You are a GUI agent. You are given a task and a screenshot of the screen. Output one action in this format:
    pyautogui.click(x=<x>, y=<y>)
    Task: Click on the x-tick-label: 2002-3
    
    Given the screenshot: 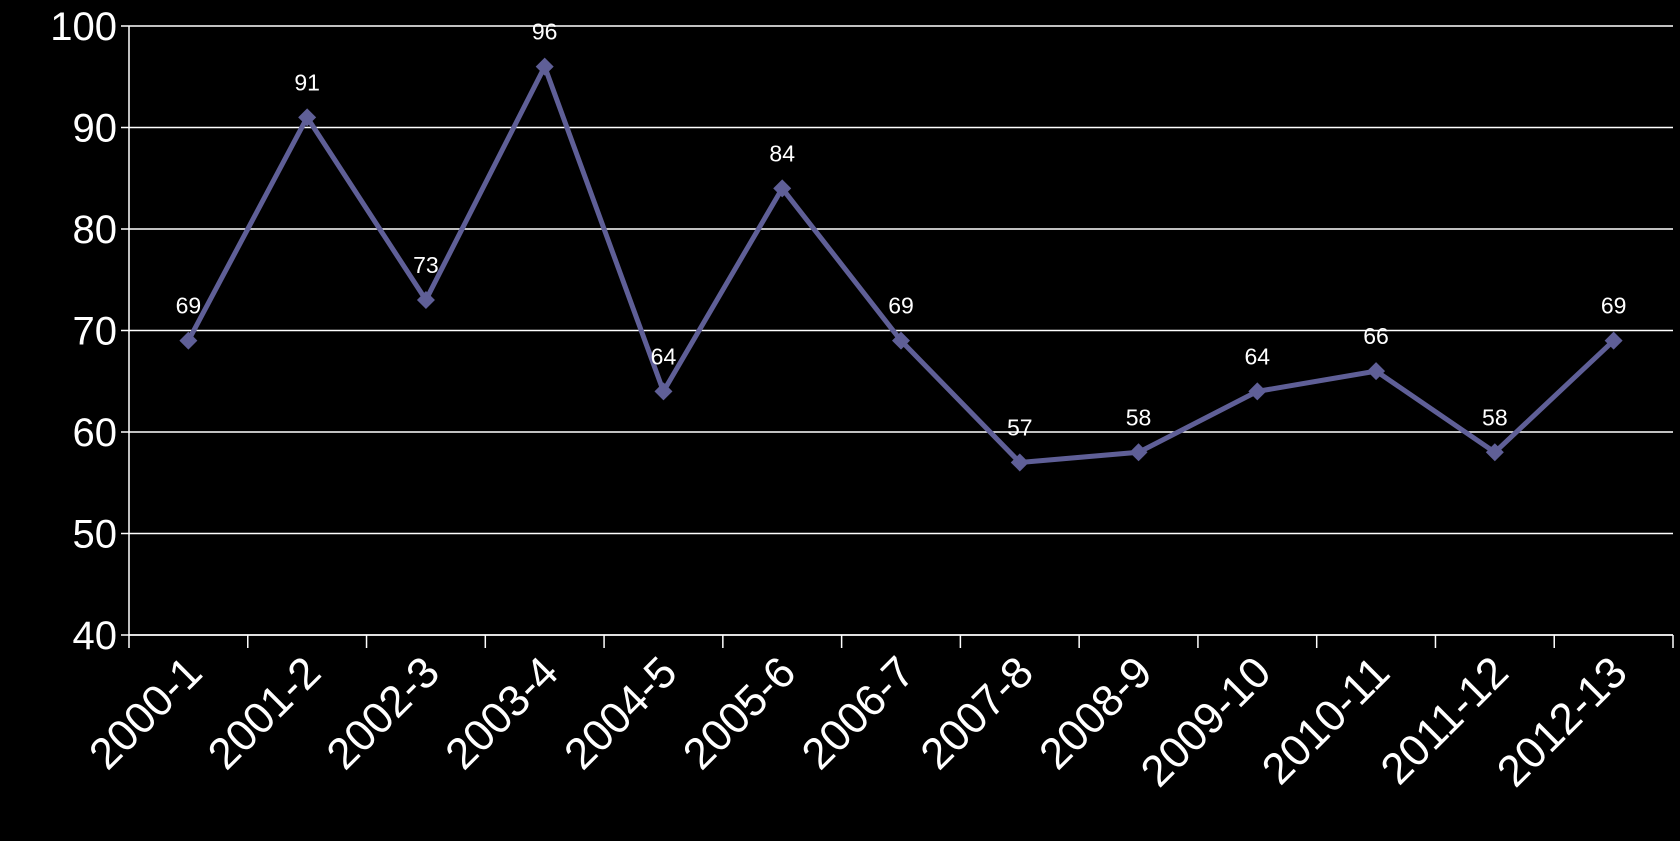 What is the action you would take?
    pyautogui.click(x=383, y=713)
    